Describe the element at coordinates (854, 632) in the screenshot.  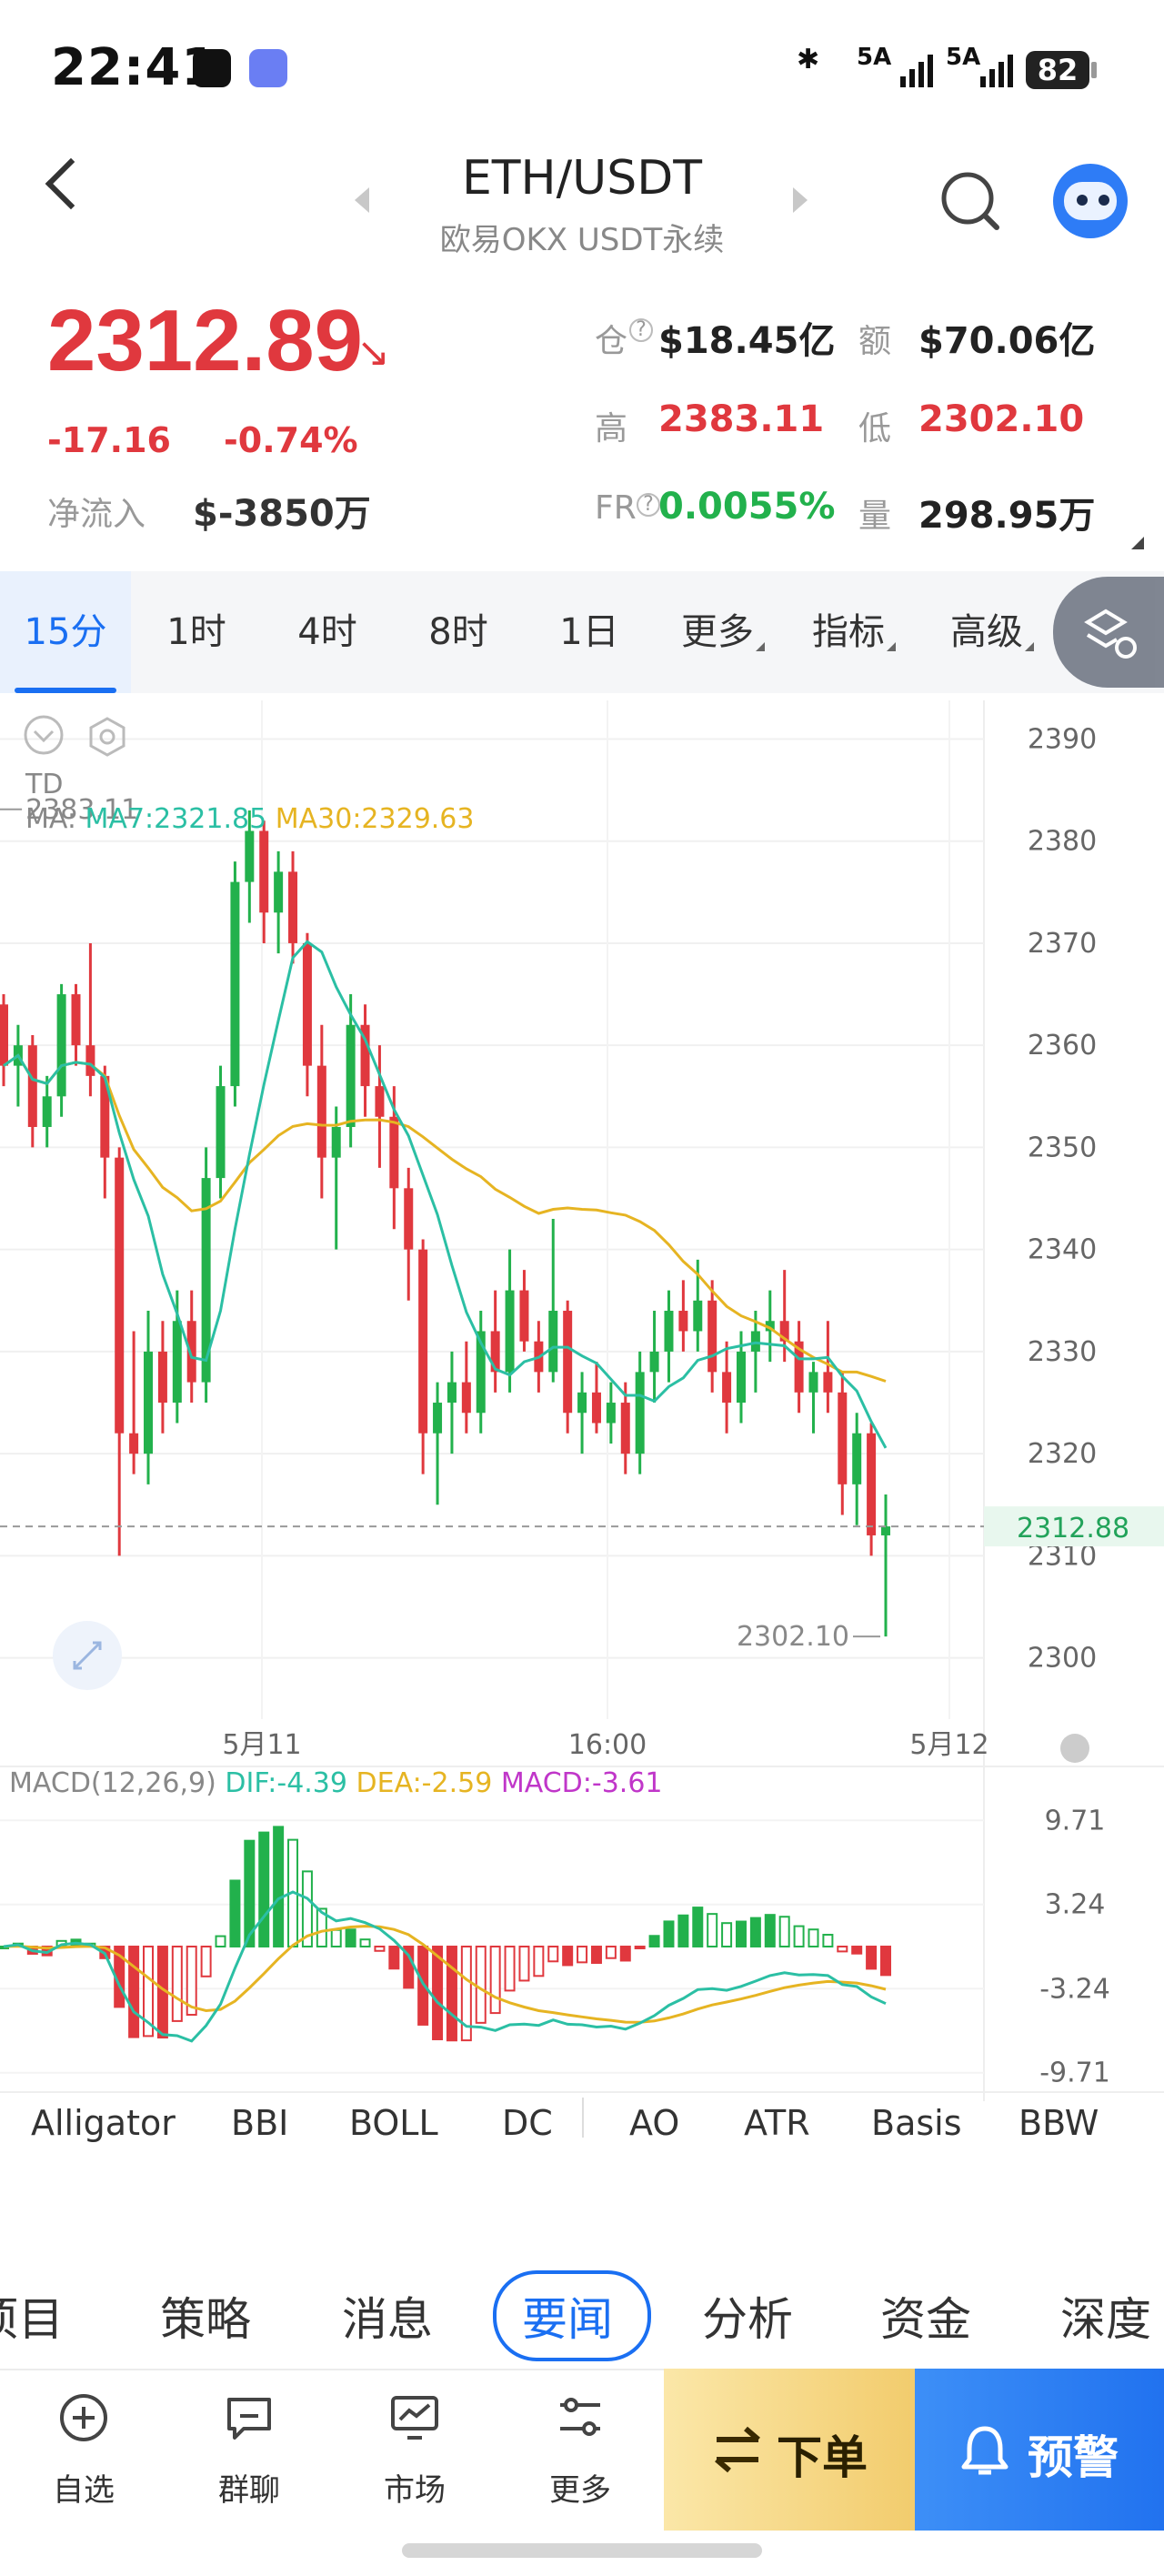
I see `tab-indicators: 指标` at that location.